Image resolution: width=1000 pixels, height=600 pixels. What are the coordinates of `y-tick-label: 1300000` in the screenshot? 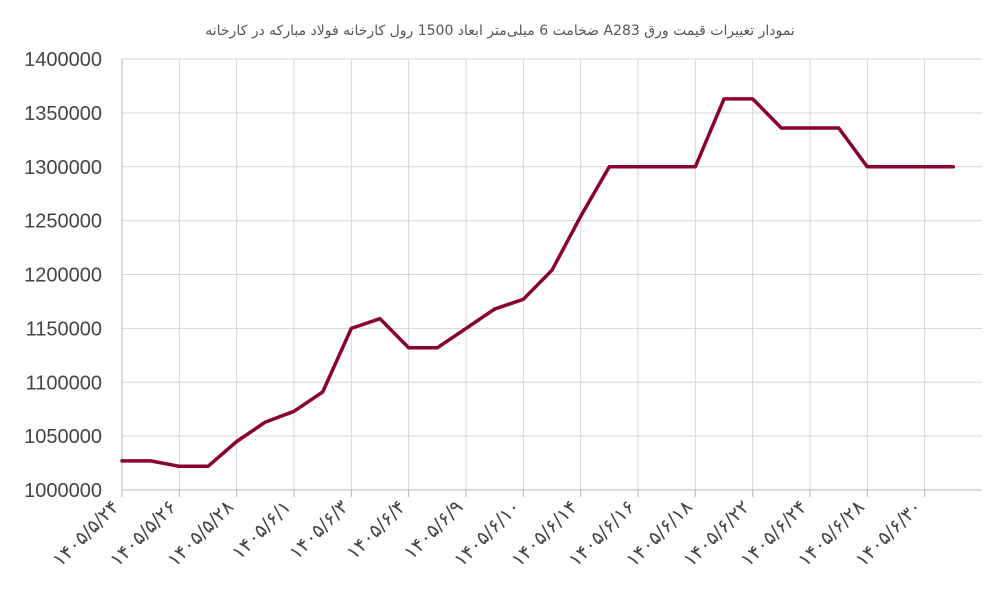 It's located at (63, 168).